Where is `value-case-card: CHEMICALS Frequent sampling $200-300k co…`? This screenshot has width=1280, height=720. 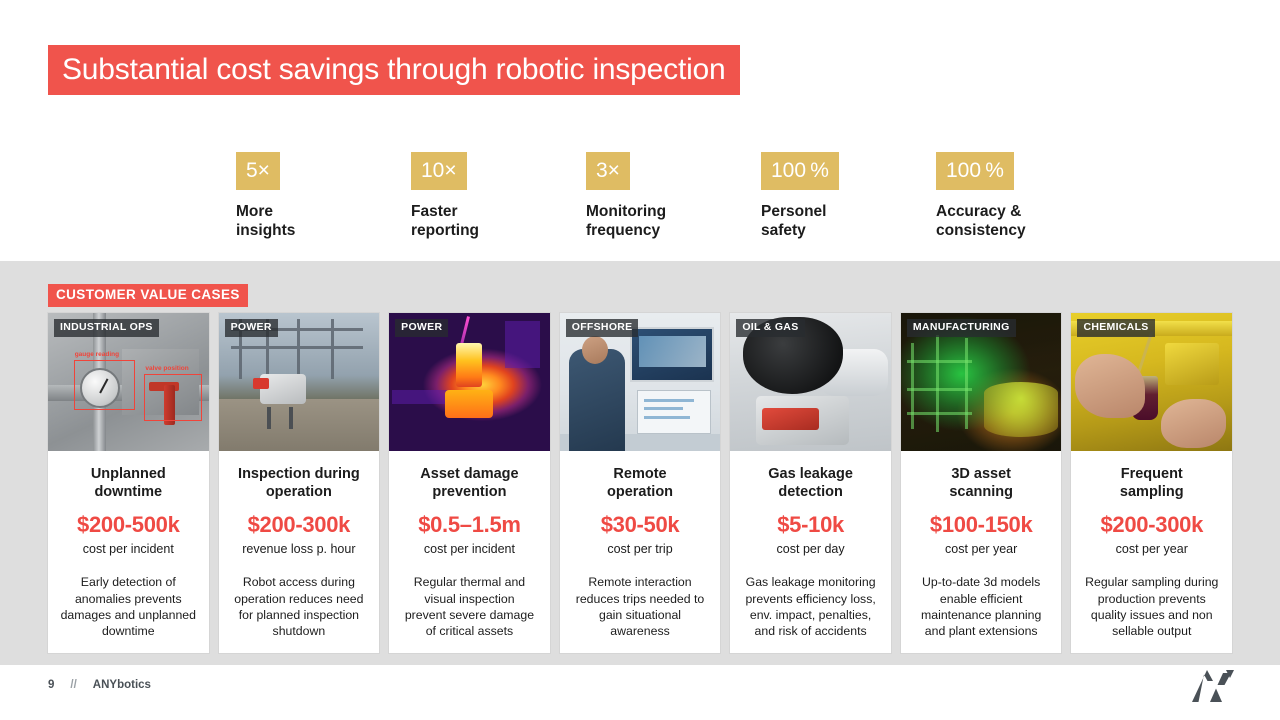
value-case-card: CHEMICALS Frequent sampling $200-300k co… is located at coordinates (1152, 483).